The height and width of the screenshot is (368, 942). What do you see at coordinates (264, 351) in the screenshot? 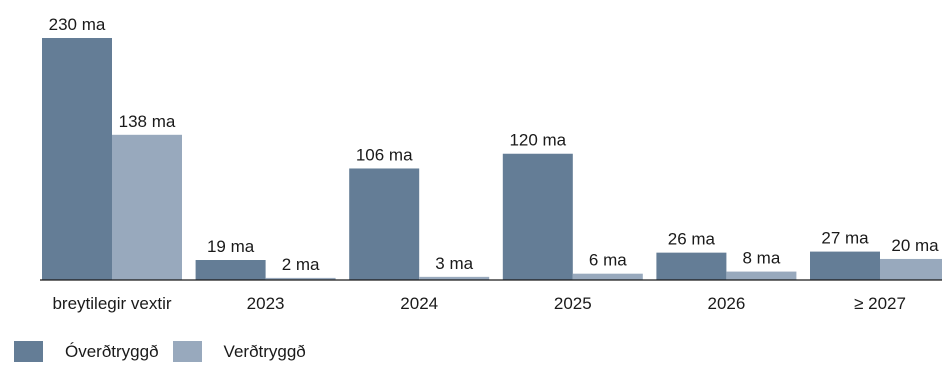
I see `legend-label-verdtryggd: Verðtryggð` at bounding box center [264, 351].